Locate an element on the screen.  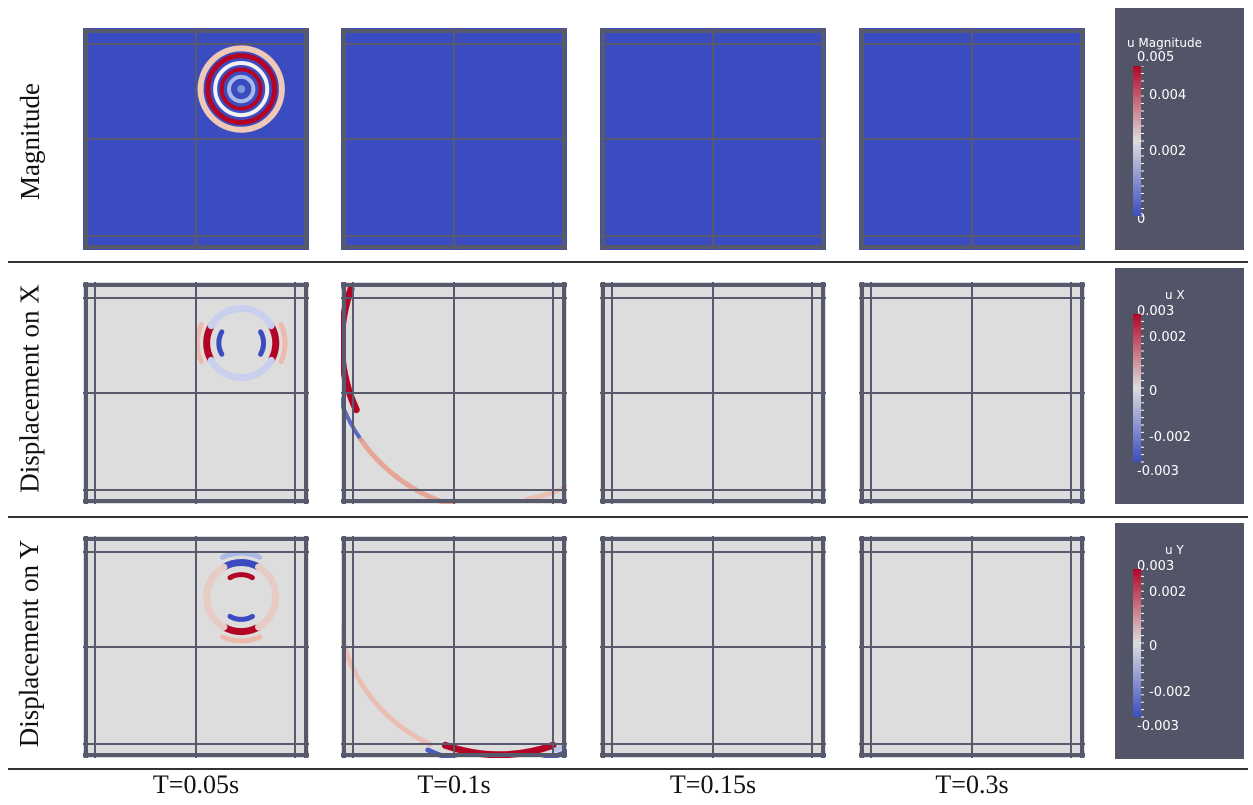
legend-magnitude: u Magnitude 0.005 0.004 0.002 0 is located at coordinates (1179, 129).